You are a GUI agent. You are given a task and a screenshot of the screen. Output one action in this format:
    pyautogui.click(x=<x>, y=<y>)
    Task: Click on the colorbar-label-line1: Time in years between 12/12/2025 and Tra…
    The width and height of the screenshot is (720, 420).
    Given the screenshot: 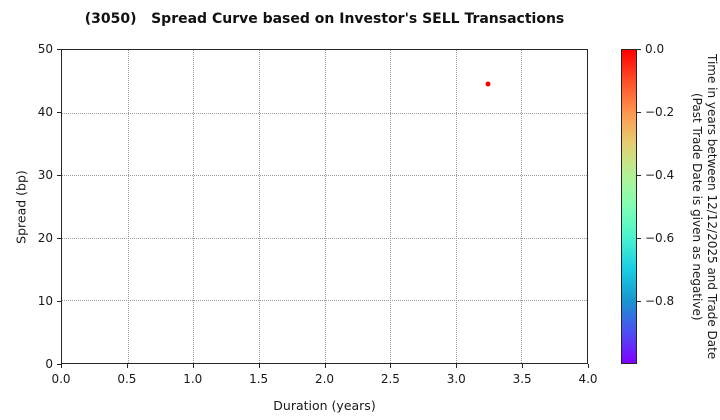 What is the action you would take?
    pyautogui.click(x=712, y=206)
    